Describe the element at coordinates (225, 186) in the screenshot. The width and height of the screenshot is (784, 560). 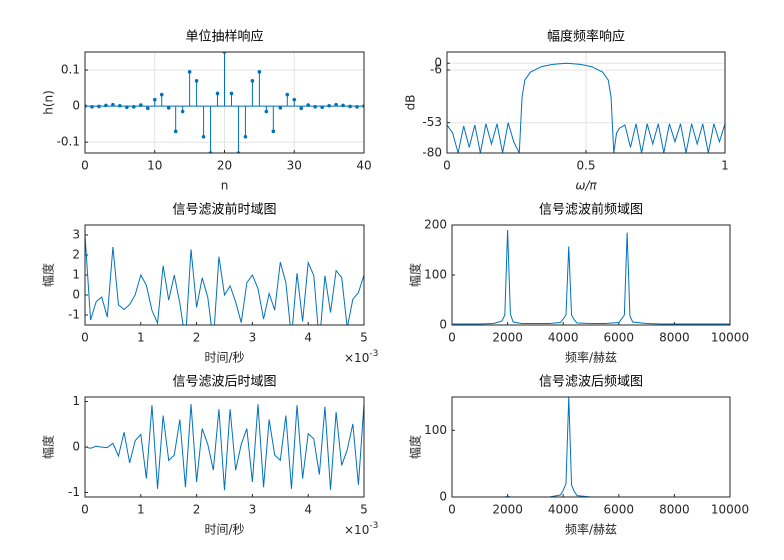
I see `x-axis-label: n` at that location.